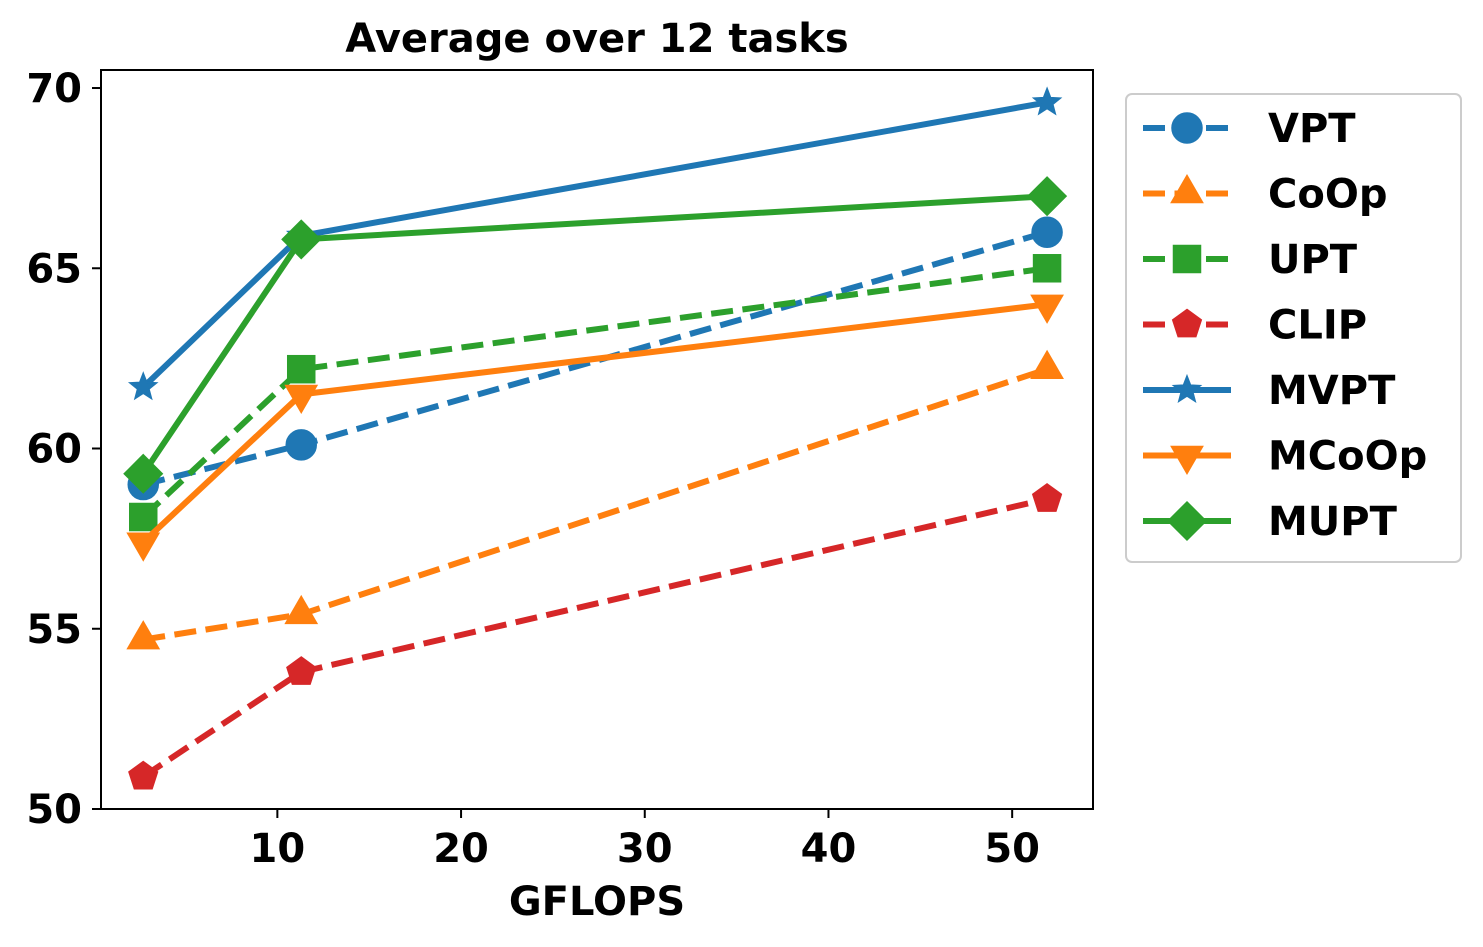  I want to click on y-axis: 50 55 60 65 70, so click(63, 449).